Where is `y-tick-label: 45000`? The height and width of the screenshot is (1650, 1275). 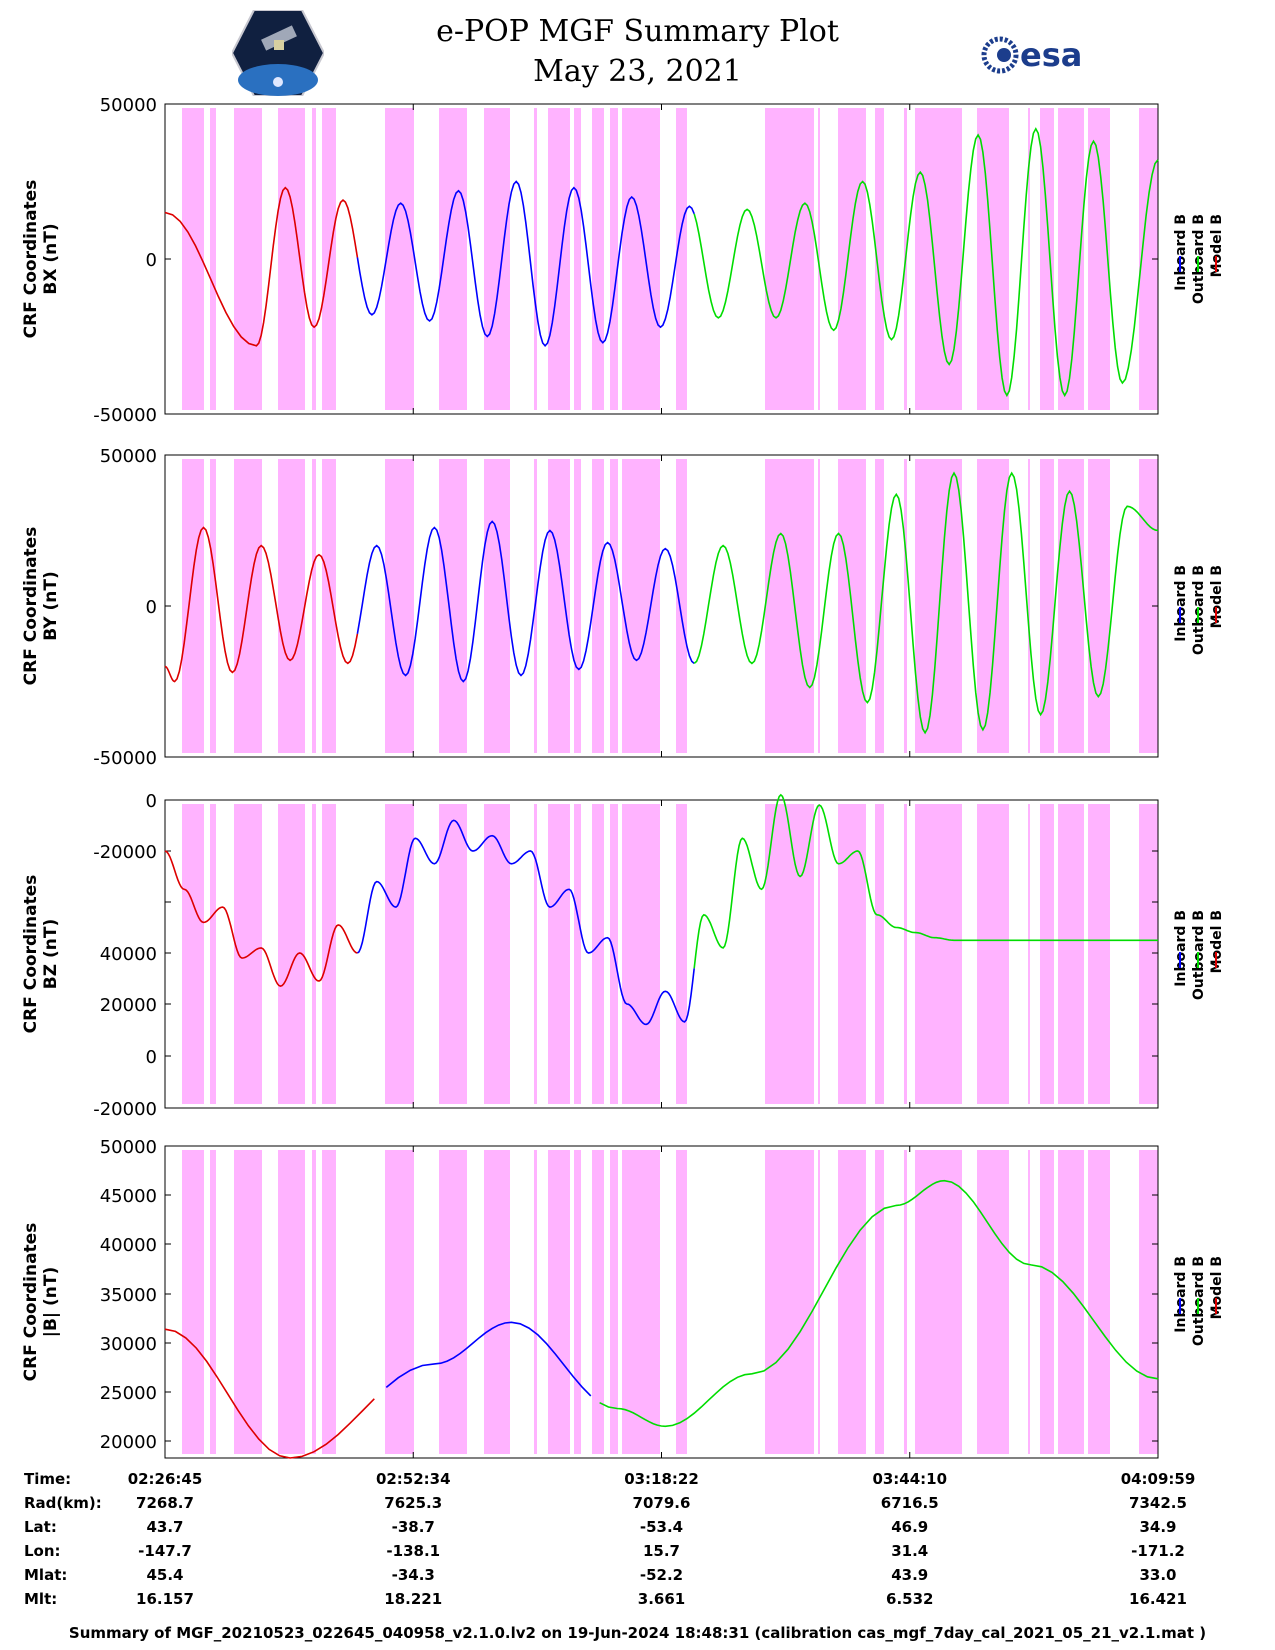
y-tick-label: 45000 is located at coordinates (128, 1196).